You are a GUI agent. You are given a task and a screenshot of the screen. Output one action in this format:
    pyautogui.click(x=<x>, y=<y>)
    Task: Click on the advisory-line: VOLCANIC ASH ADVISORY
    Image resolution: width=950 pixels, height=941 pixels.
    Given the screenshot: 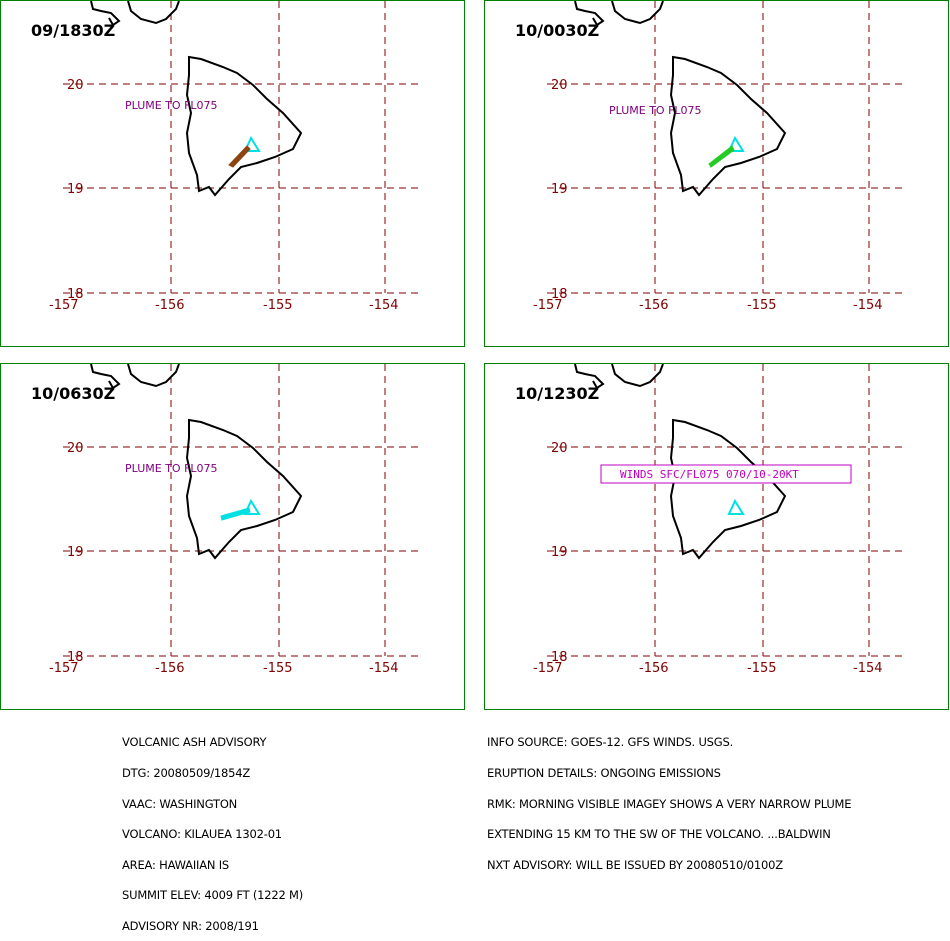 What is the action you would take?
    pyautogui.click(x=194, y=742)
    